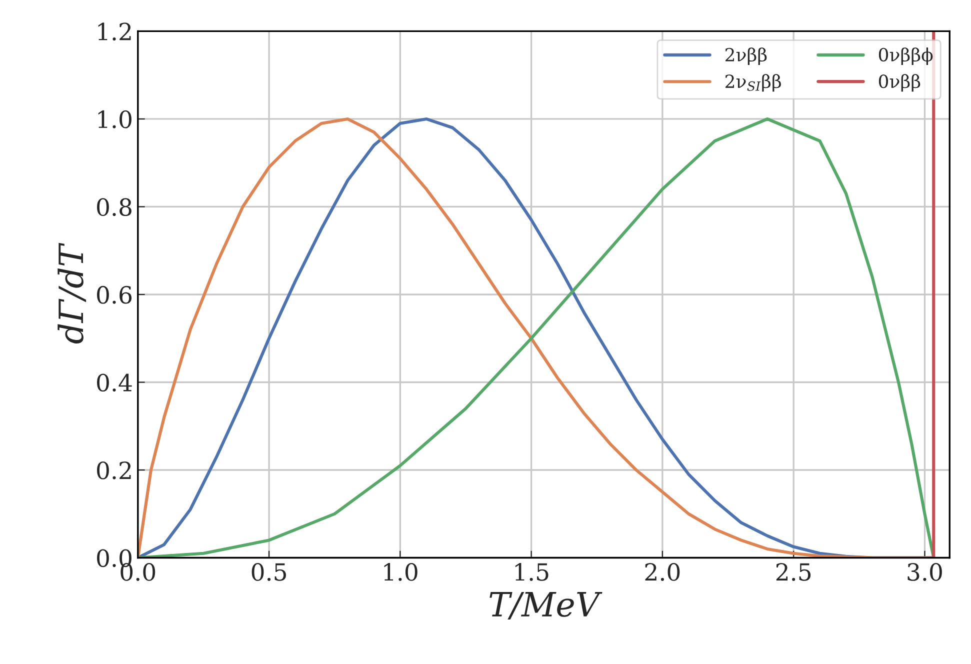 The image size is (971, 664). Describe the element at coordinates (746, 56) in the screenshot. I see `legend-label: 2νββ` at that location.